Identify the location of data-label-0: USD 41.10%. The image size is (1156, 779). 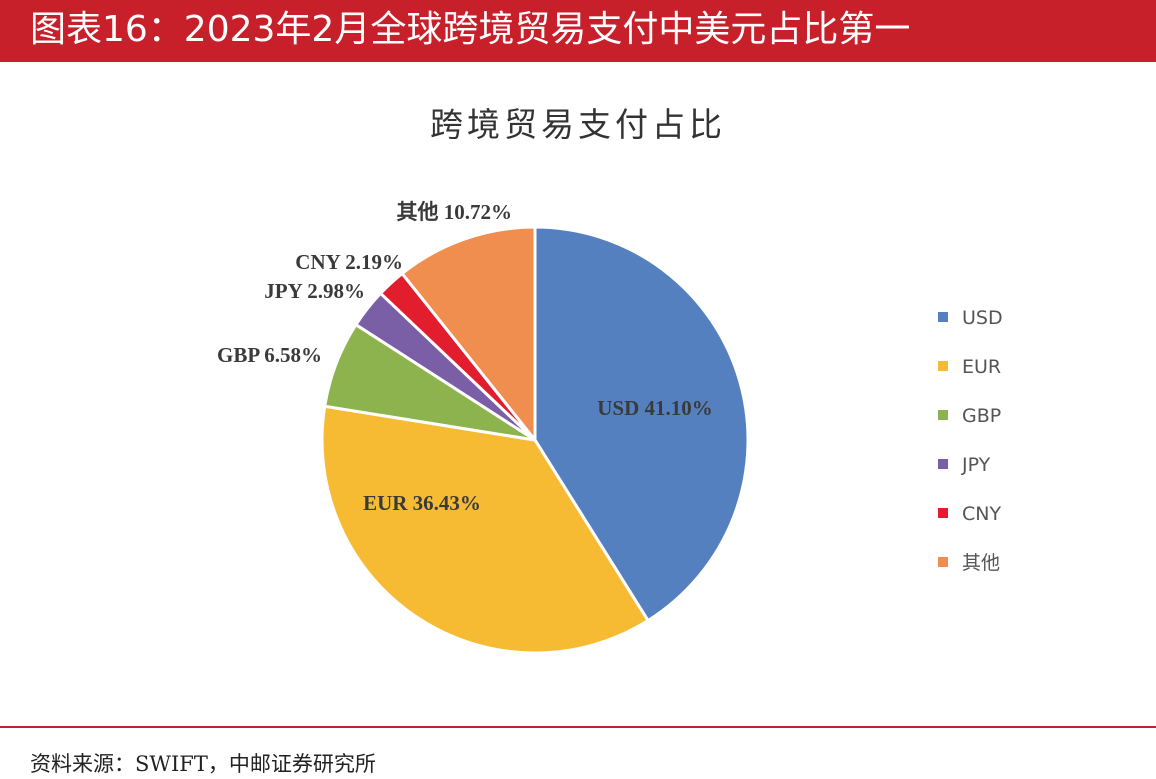
(655, 408).